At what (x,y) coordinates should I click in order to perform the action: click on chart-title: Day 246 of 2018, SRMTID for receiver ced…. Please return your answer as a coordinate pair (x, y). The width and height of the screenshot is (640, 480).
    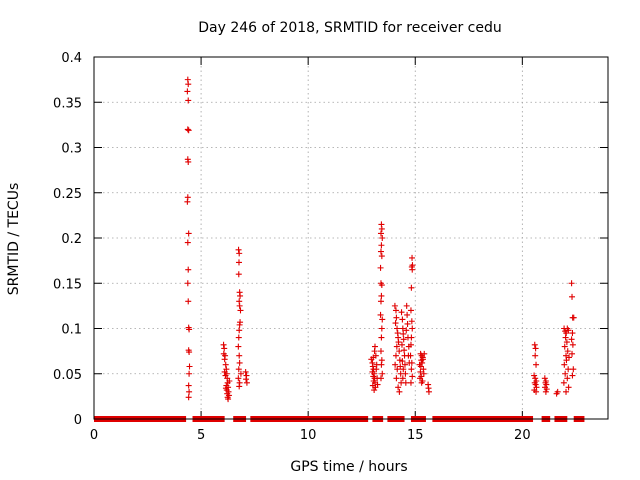
    Looking at the image, I should click on (349, 28).